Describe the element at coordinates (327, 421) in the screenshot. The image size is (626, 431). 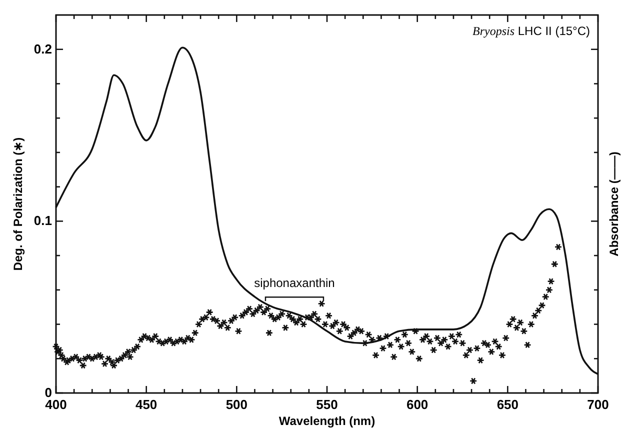
I see `x-axis-title: Wavelength (nm)` at that location.